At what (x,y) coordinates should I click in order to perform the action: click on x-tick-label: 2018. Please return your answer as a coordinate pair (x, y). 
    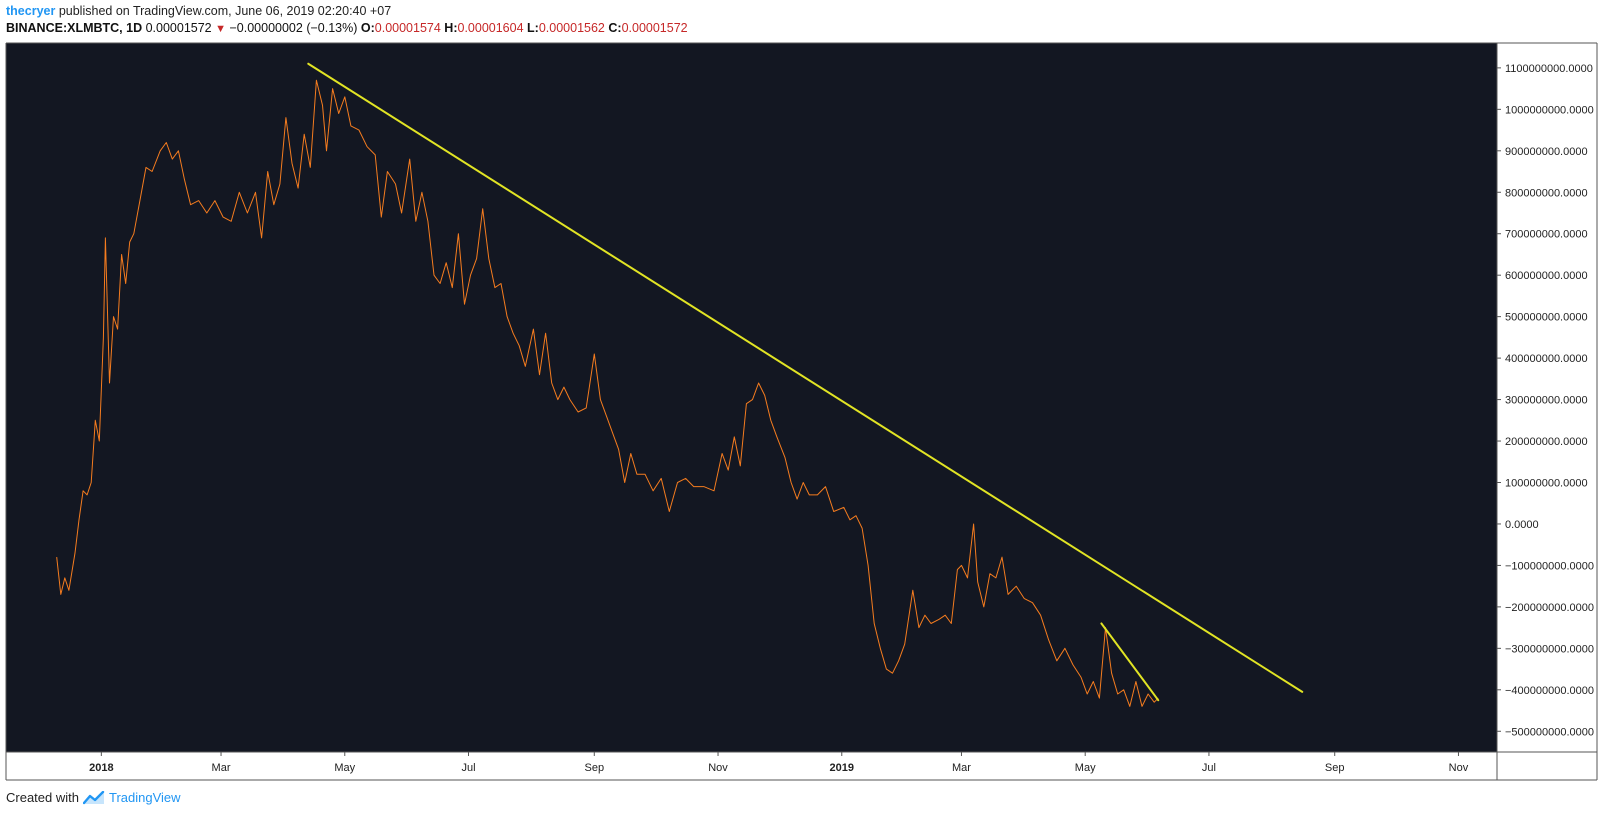
    Looking at the image, I should click on (101, 768).